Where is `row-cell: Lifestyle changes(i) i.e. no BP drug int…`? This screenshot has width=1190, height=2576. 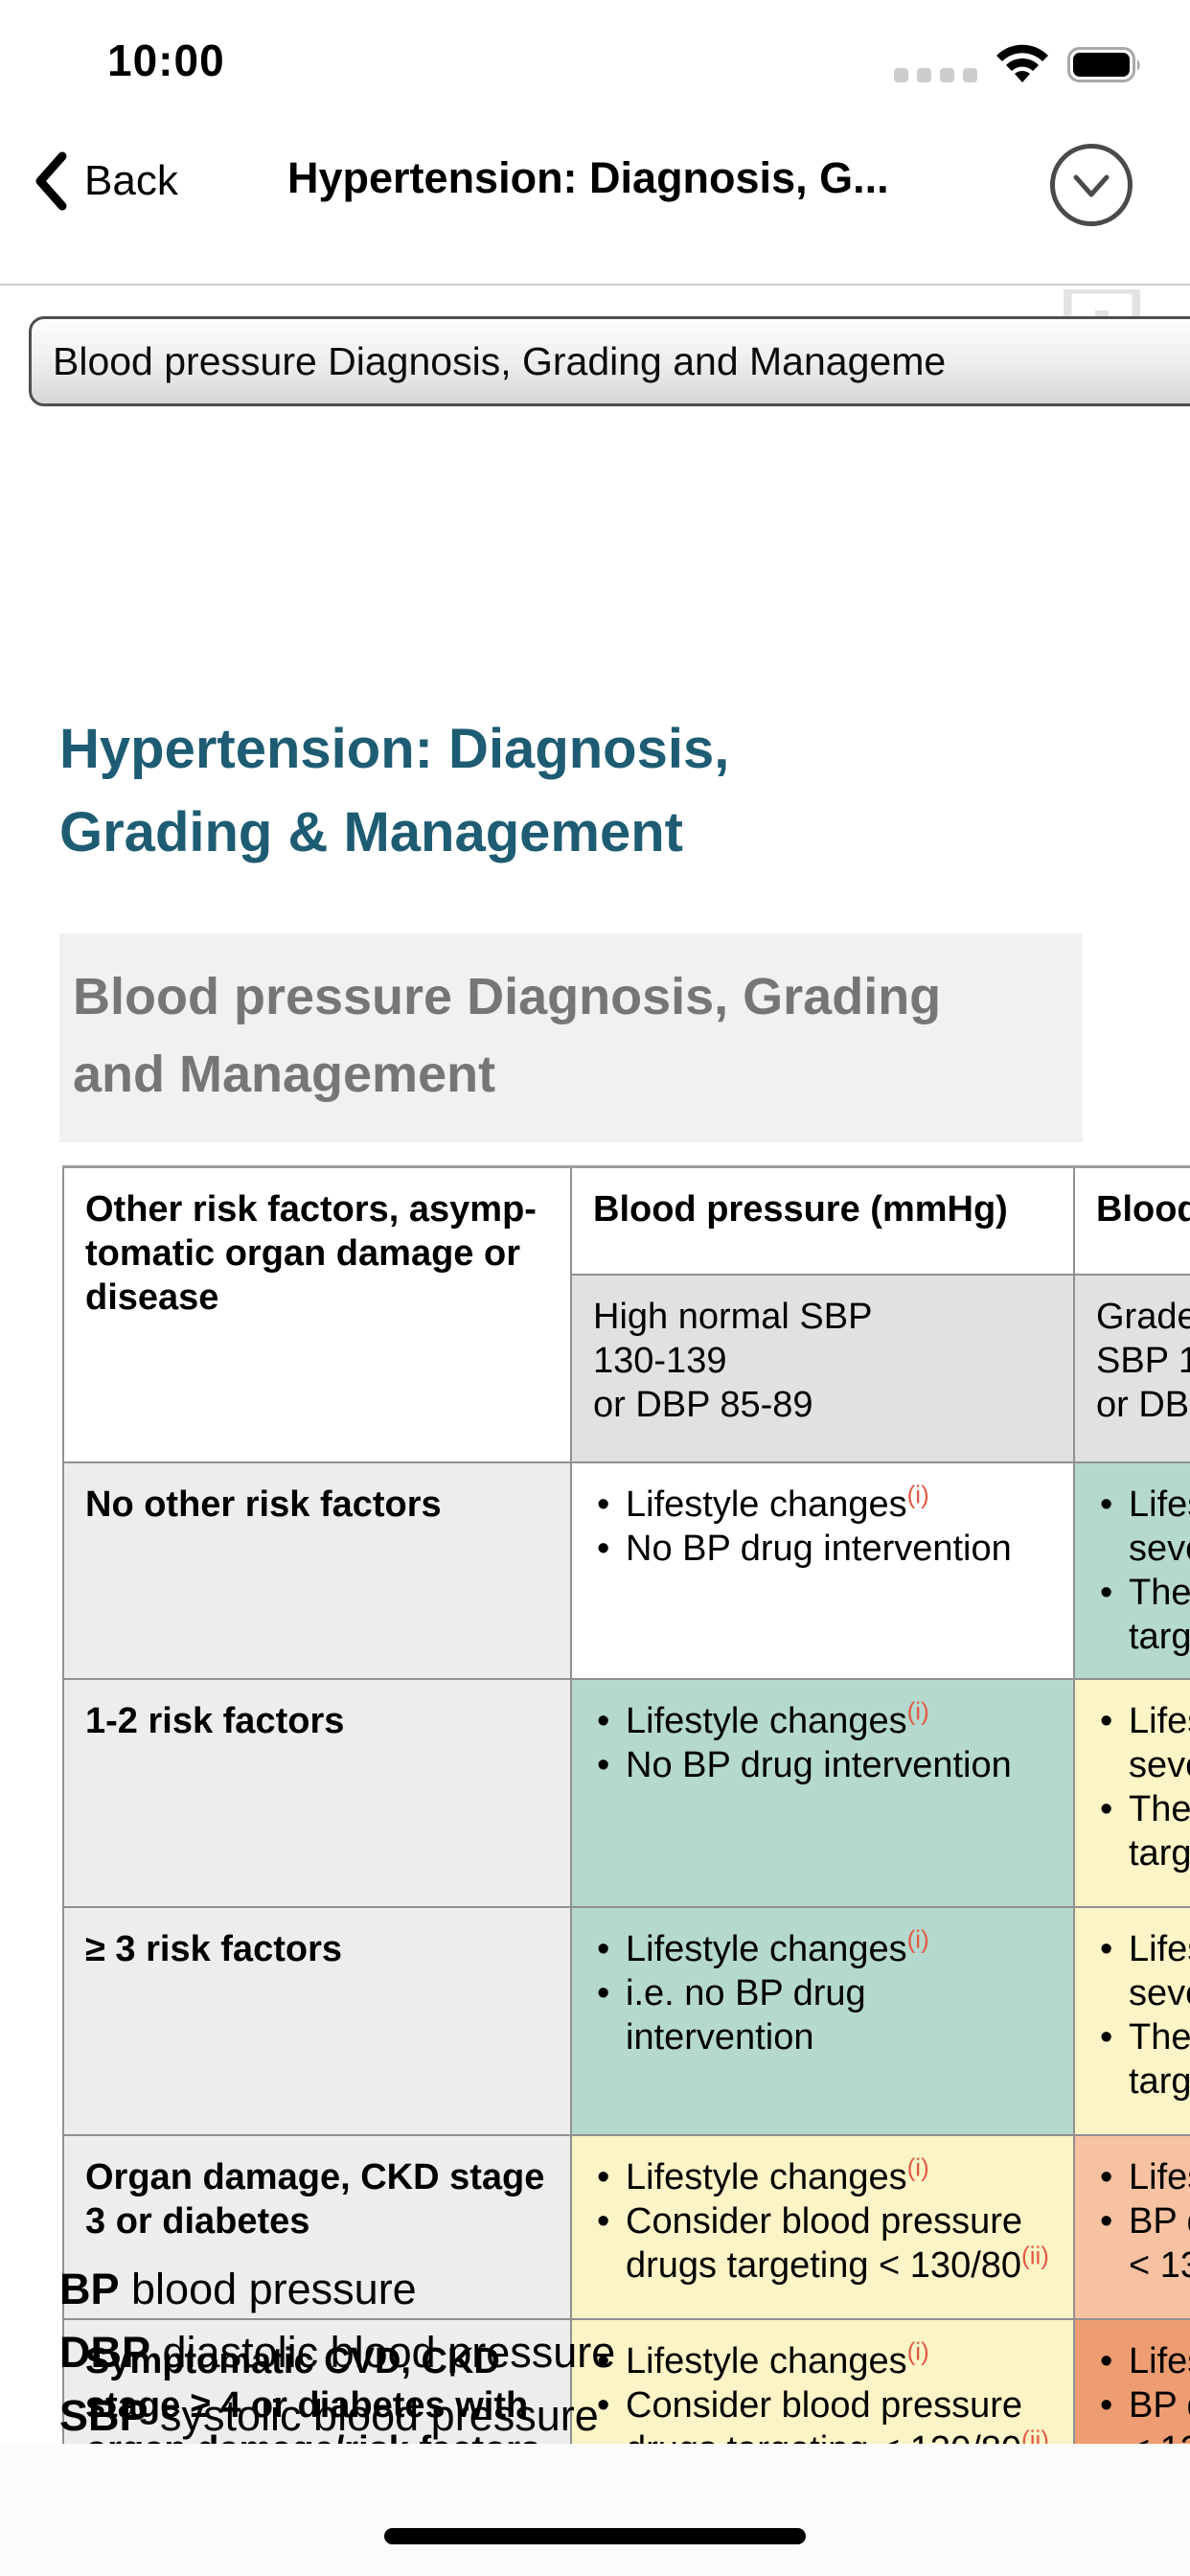
row-cell: Lifestyle changes(i) i.e. no BP drug int… is located at coordinates (823, 2020).